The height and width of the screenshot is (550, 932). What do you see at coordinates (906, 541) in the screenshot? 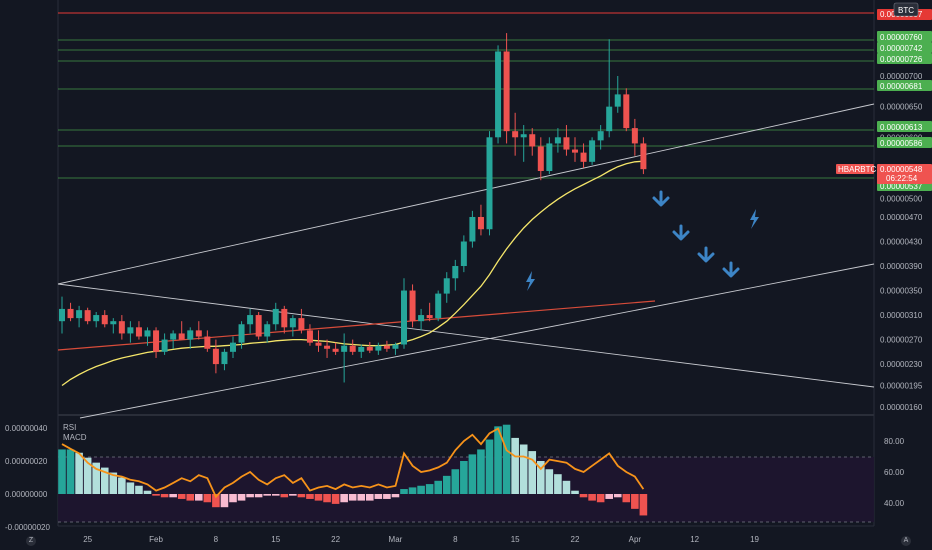
I see `auto-scale-button: A` at bounding box center [906, 541].